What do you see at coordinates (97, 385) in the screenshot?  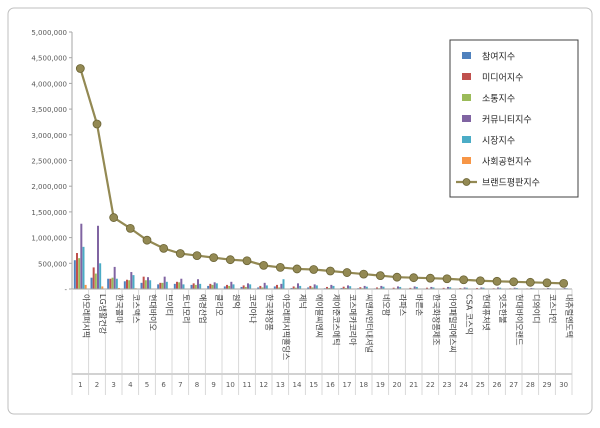 I see `rank-label: 2` at bounding box center [97, 385].